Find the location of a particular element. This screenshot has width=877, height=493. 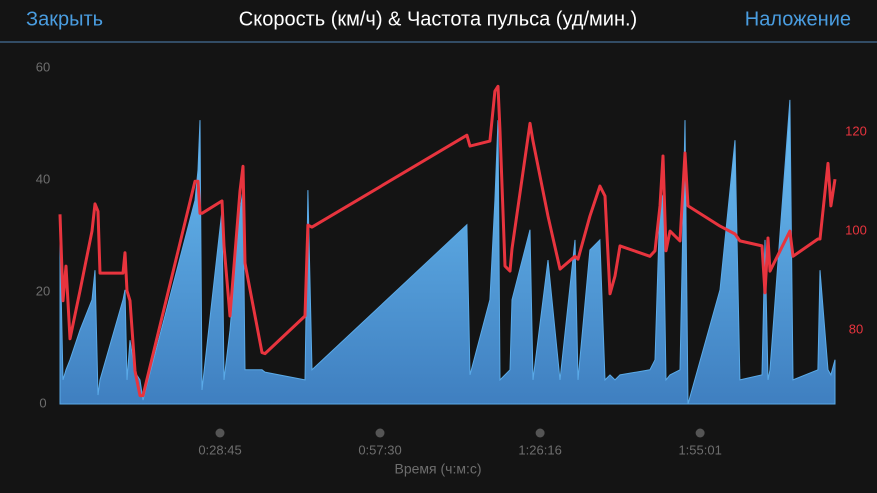

x-axis-label: Время (ч:м:с) is located at coordinates (437, 469).